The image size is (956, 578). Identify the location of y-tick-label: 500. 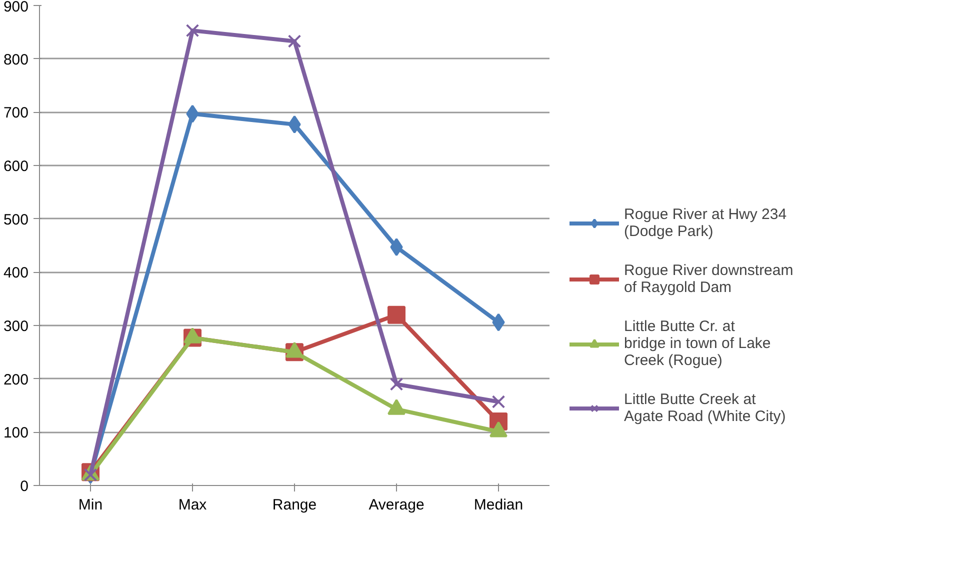
(16, 219).